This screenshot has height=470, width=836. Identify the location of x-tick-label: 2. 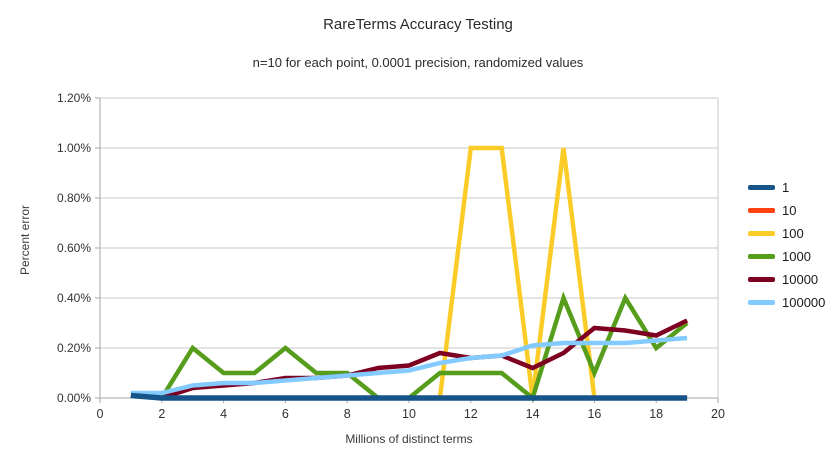
(161, 414).